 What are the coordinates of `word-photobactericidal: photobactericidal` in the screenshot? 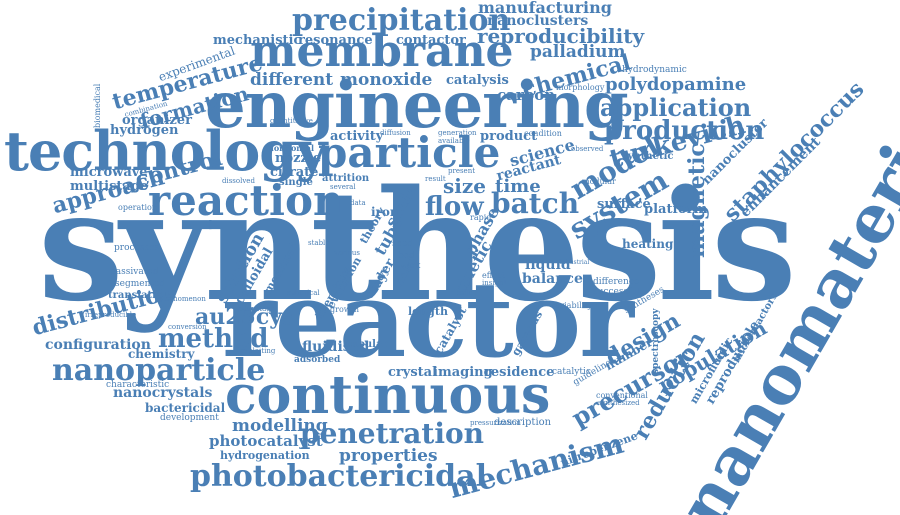 It's located at (338, 476).